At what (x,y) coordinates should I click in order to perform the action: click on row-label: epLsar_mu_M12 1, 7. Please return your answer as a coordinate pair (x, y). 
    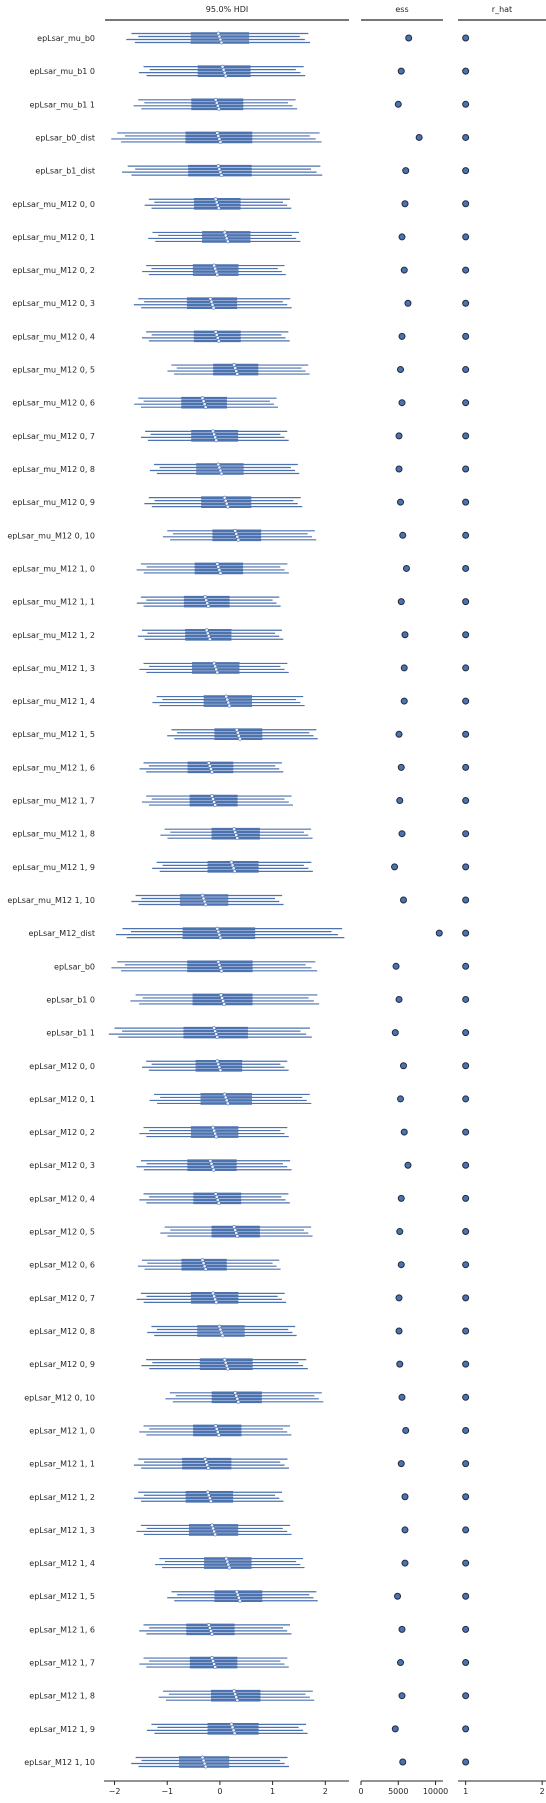
    Looking at the image, I should click on (53, 801).